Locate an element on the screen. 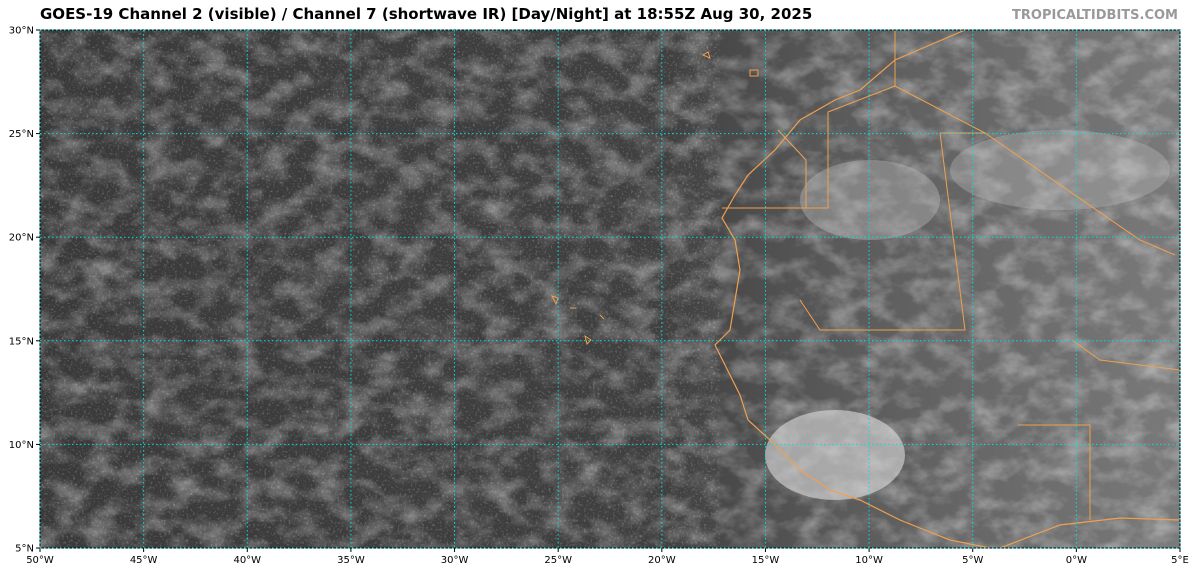 The image size is (1200, 571). y-tick-label: 30°N is located at coordinates (21, 31).